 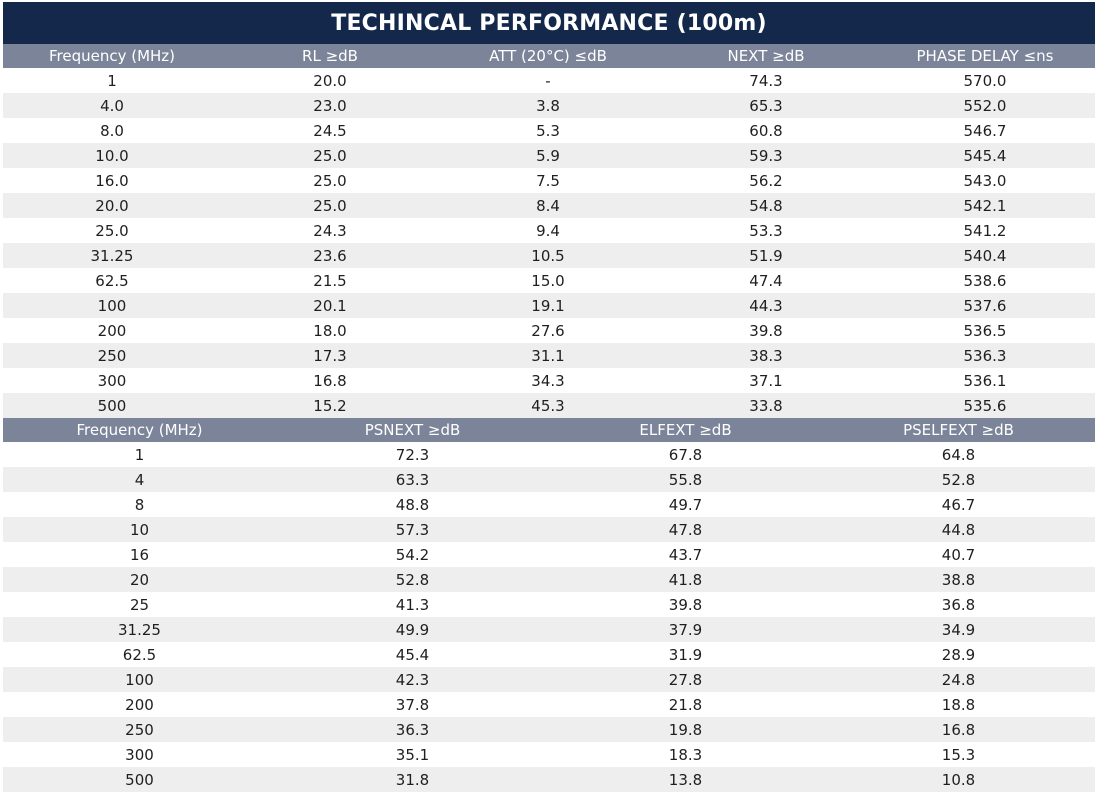 I want to click on column-header-rl: RL ≥dB, so click(x=330, y=56).